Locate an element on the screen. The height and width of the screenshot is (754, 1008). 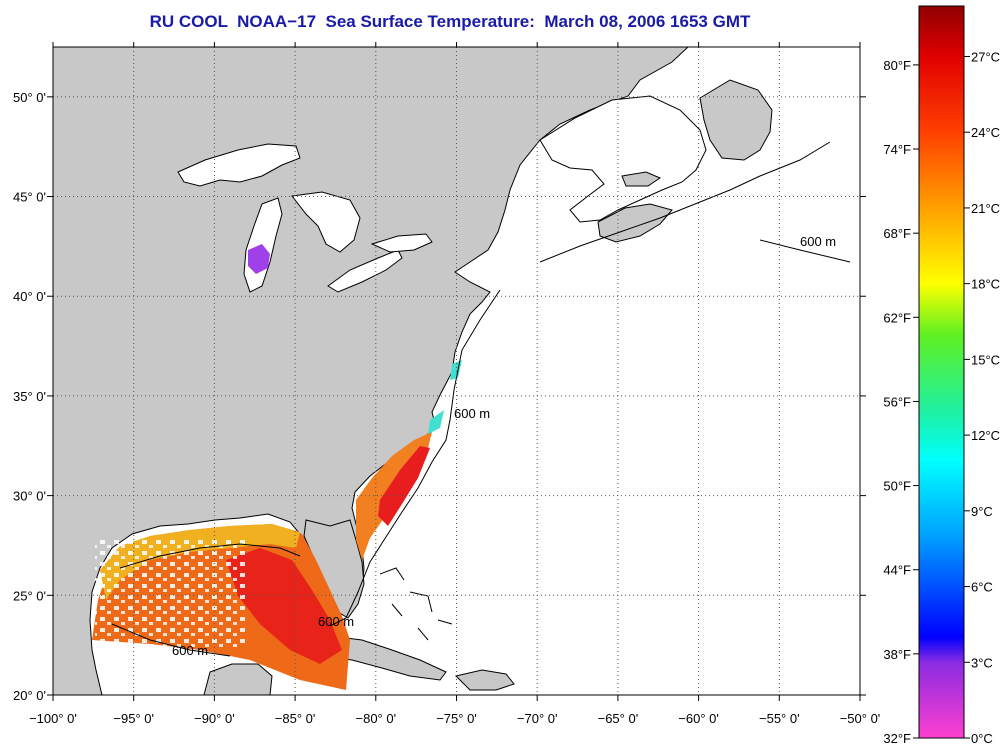
colorbar-fahrenheit-label: 74°F is located at coordinates (897, 149).